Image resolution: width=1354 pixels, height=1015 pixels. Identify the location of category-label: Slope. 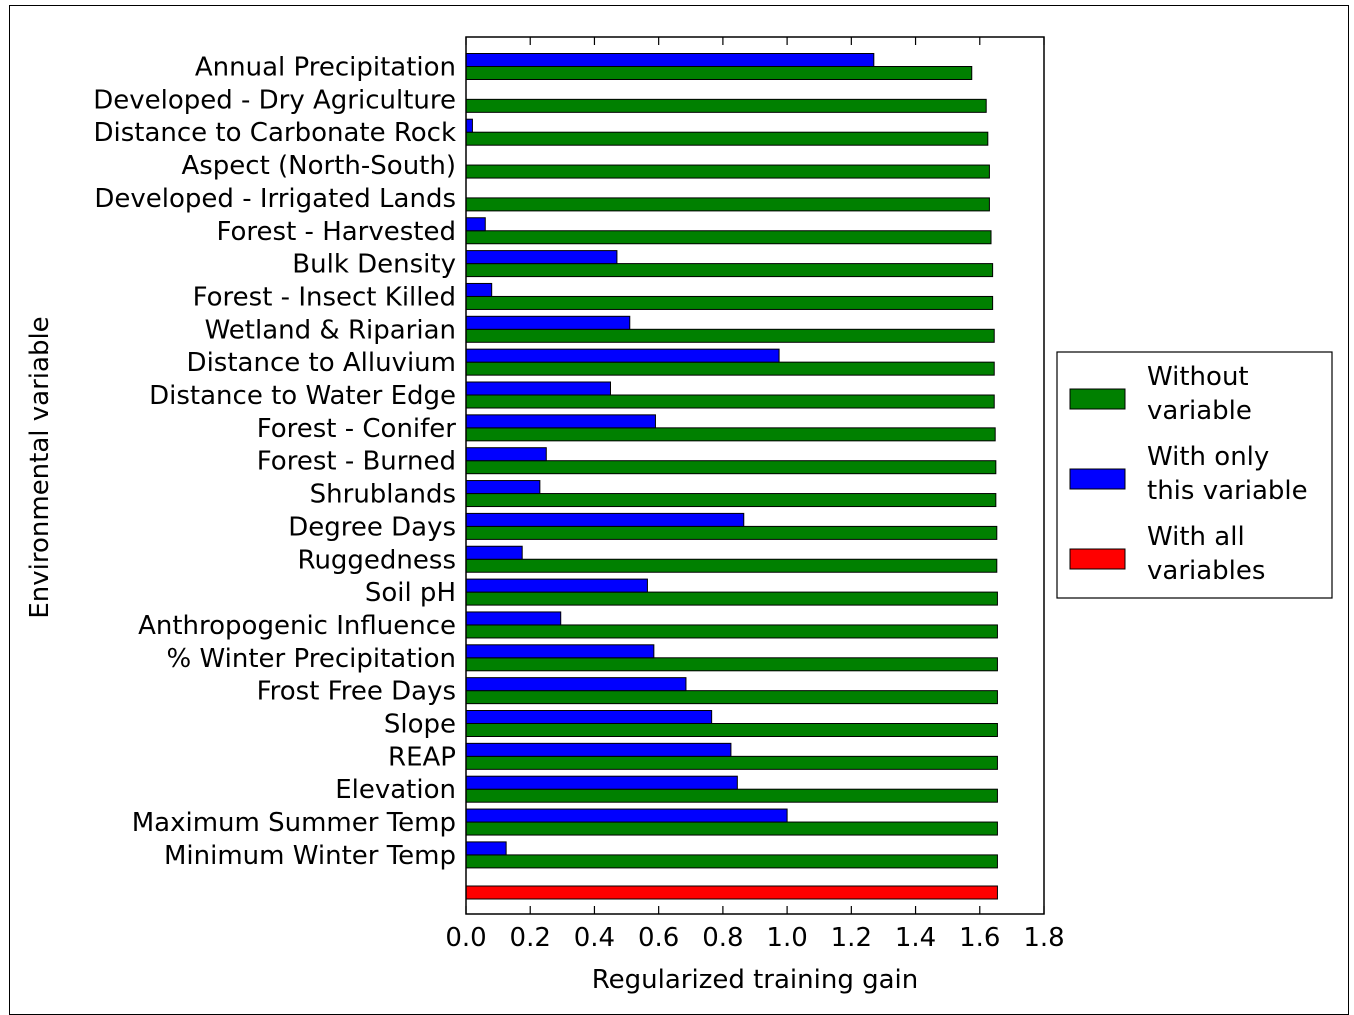
(420, 725).